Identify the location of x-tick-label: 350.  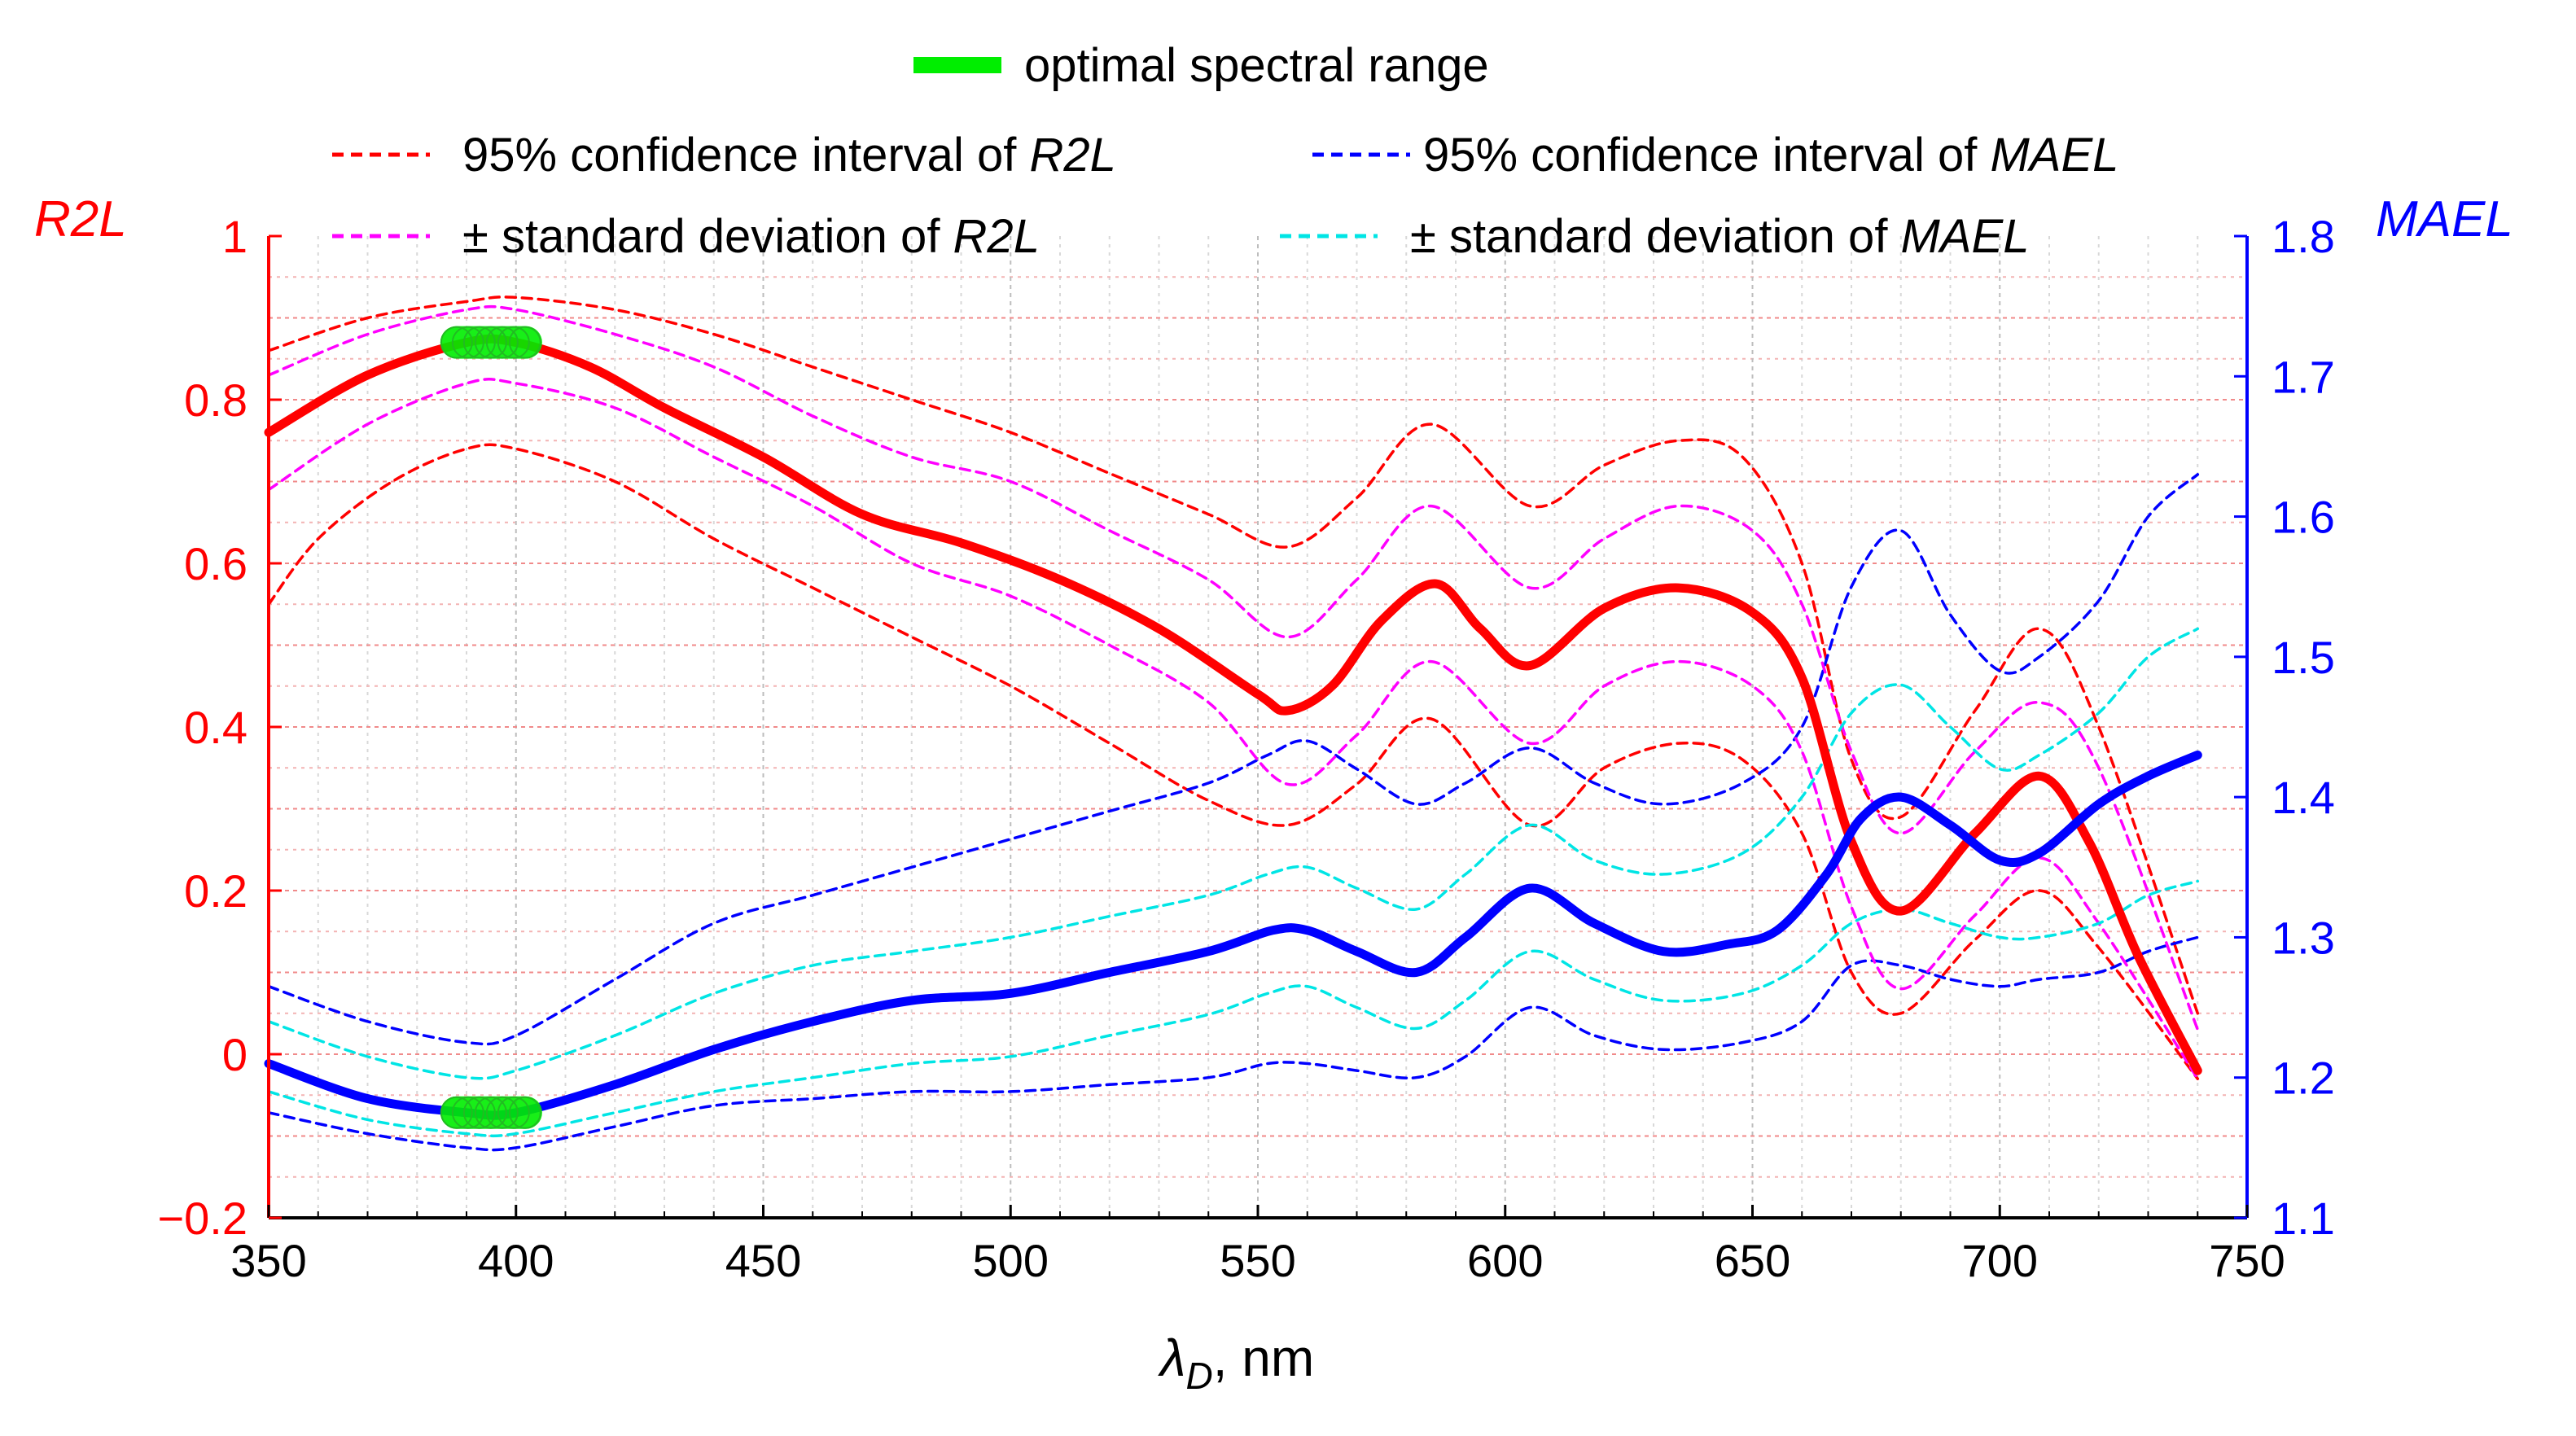
(268, 1261).